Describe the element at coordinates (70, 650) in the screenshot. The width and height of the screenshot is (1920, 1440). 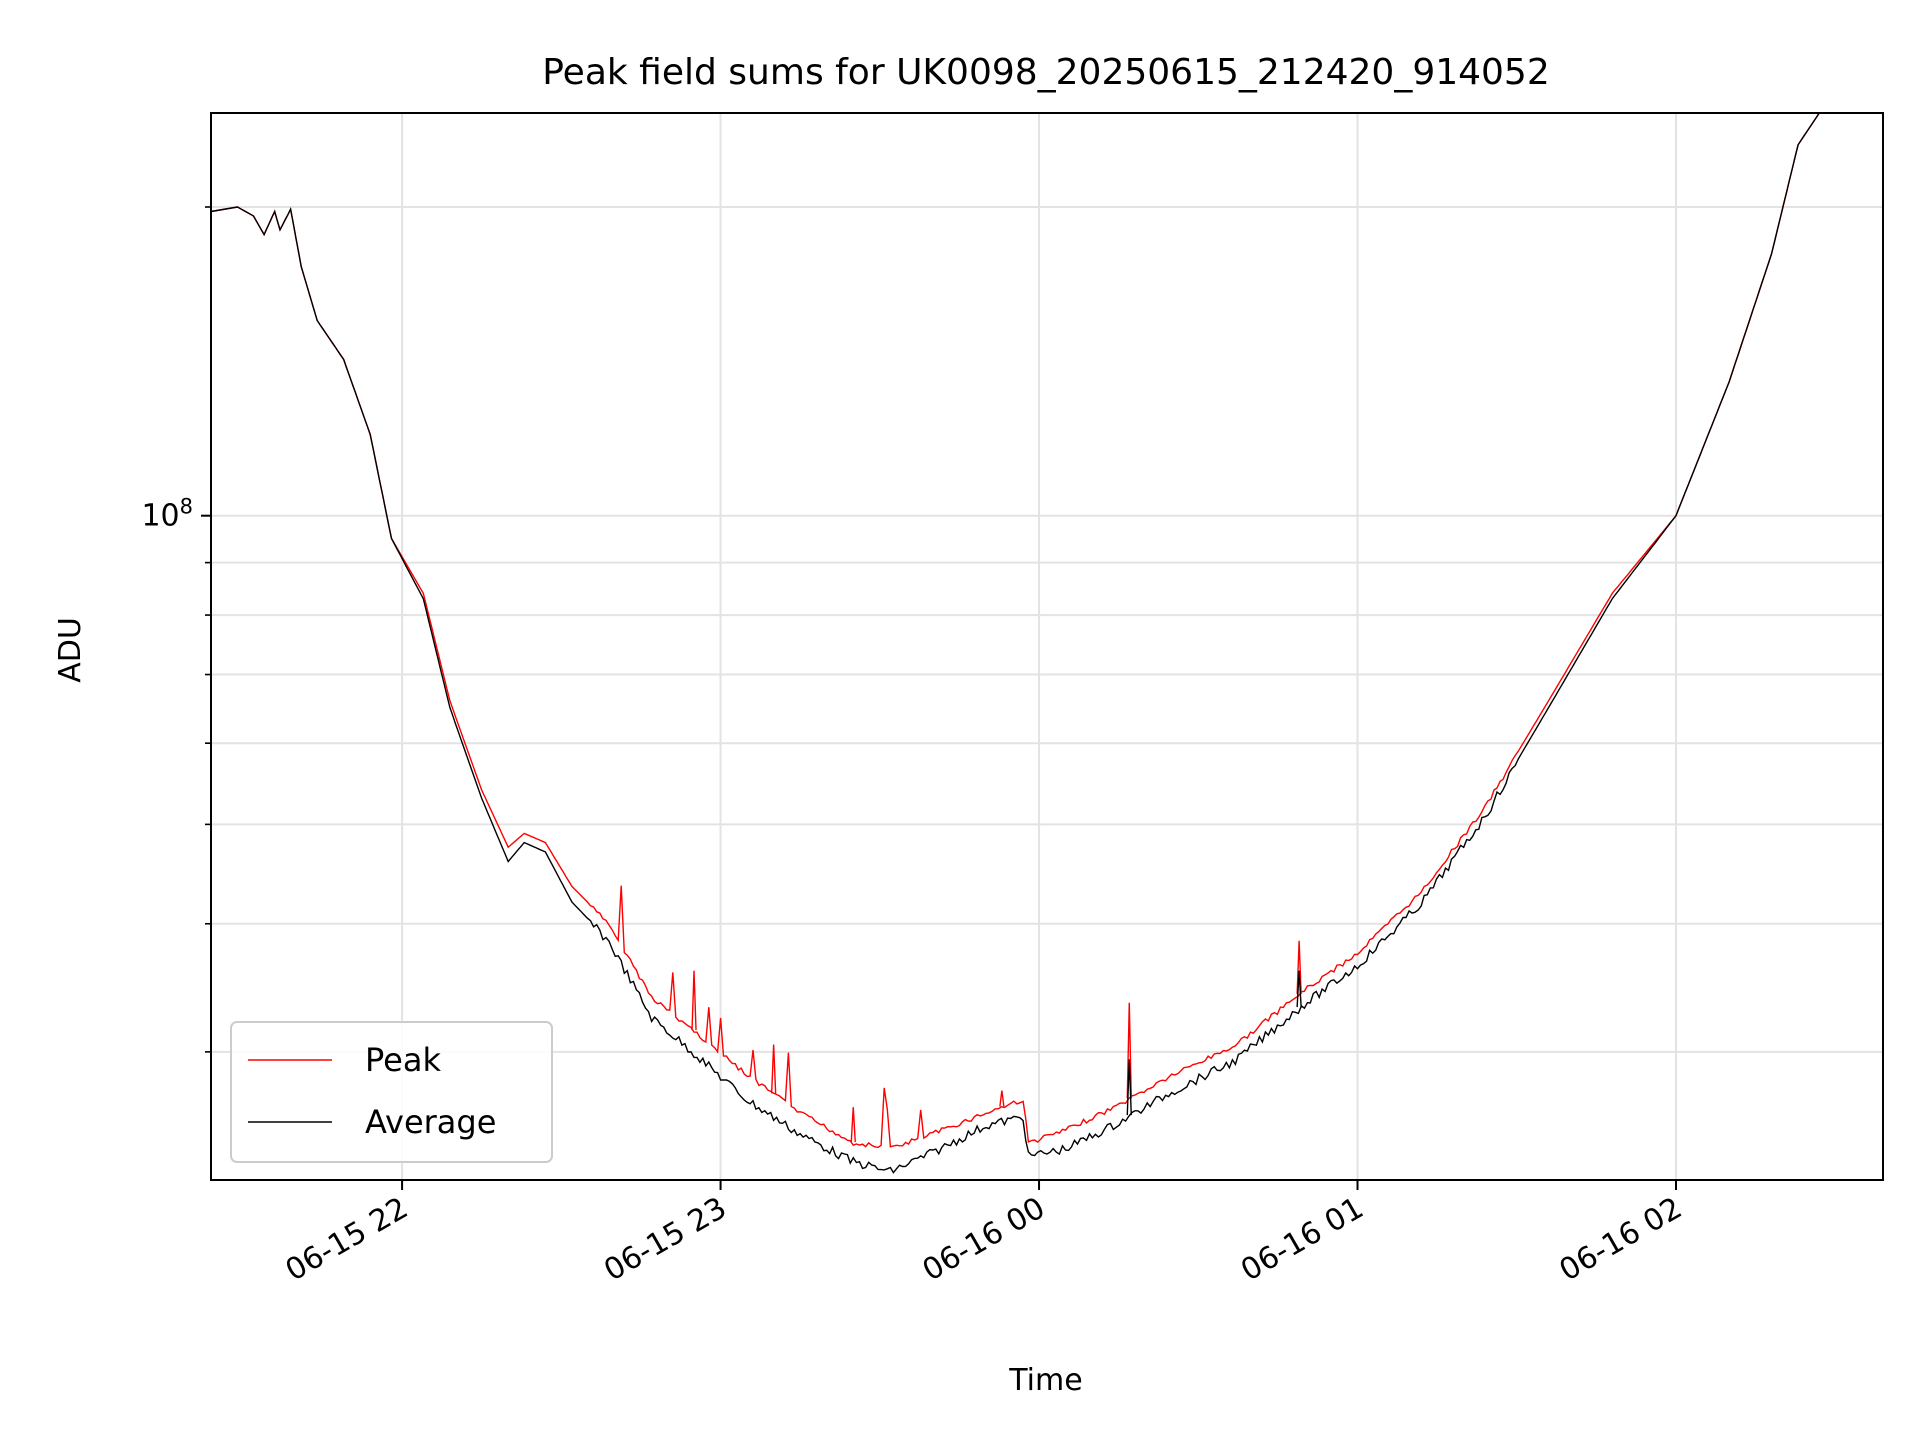
I see `y-axis-title: ADU` at that location.